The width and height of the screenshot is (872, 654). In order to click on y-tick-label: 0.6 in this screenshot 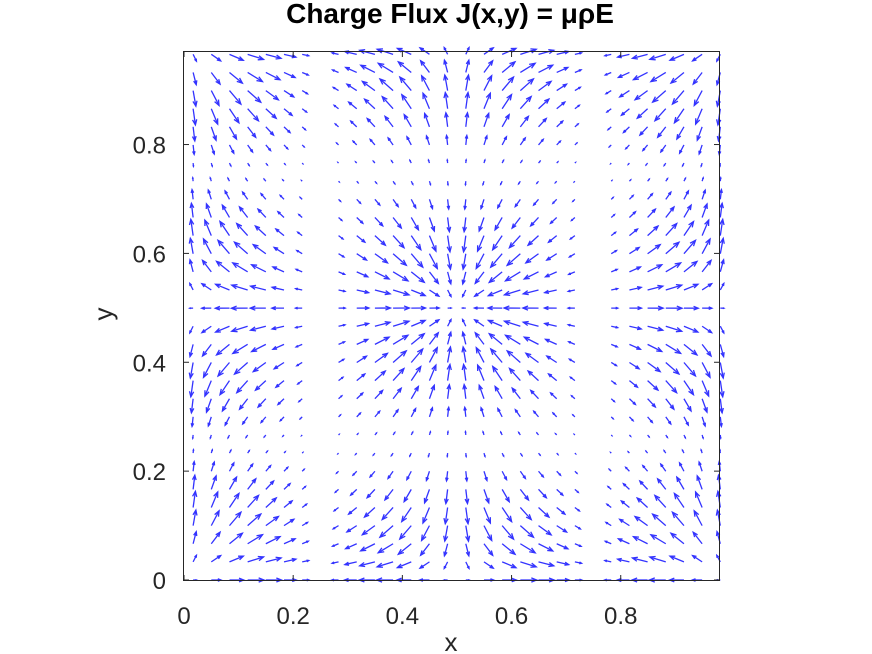, I will do `click(149, 254)`.